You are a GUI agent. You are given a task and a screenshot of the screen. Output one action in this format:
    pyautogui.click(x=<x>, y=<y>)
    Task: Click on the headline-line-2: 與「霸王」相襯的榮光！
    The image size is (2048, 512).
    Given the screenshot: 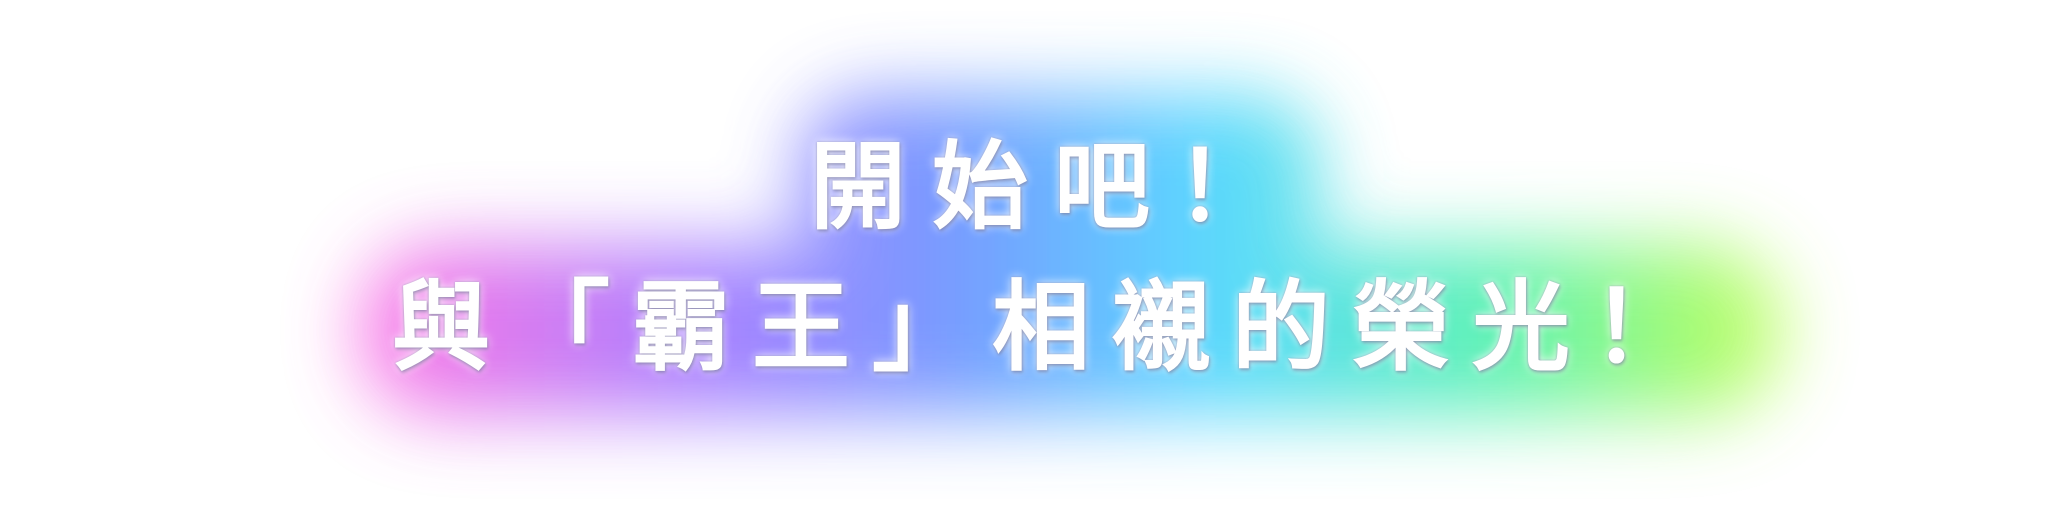 What is the action you would take?
    pyautogui.click(x=1051, y=328)
    